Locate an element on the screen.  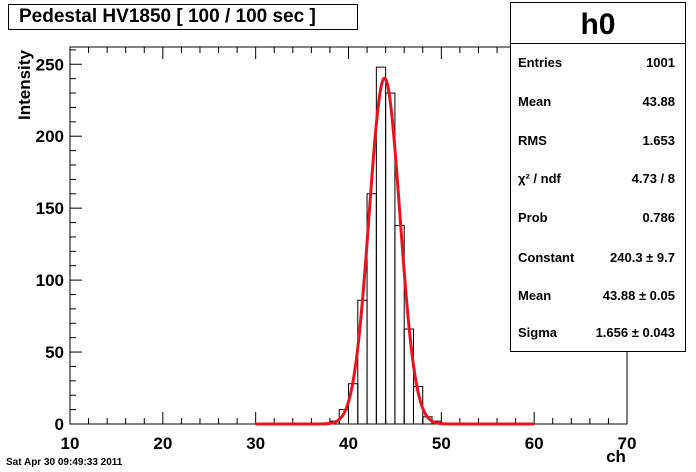
chart-title: Pedestal HV1850 [ 100 / 100 sec ] is located at coordinates (183, 17).